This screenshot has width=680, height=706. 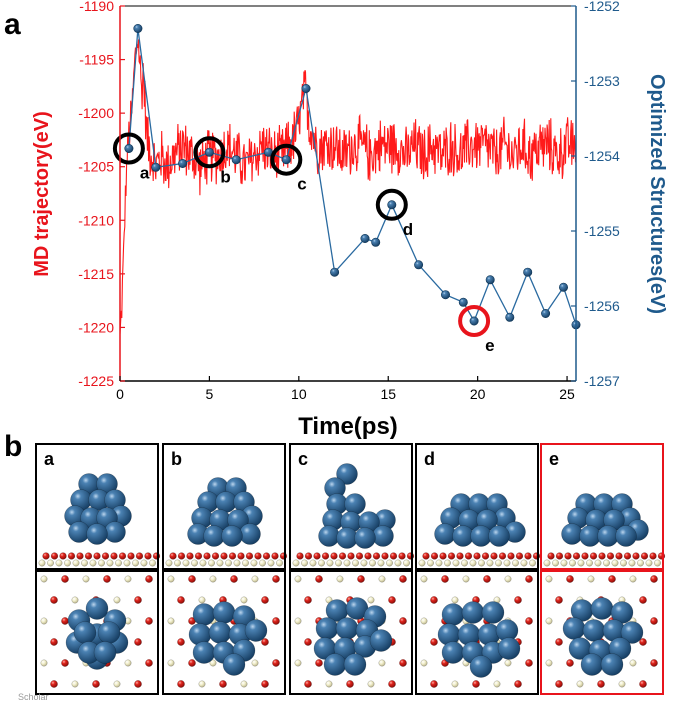 What do you see at coordinates (303, 459) in the screenshot?
I see `structure-label-c: c` at bounding box center [303, 459].